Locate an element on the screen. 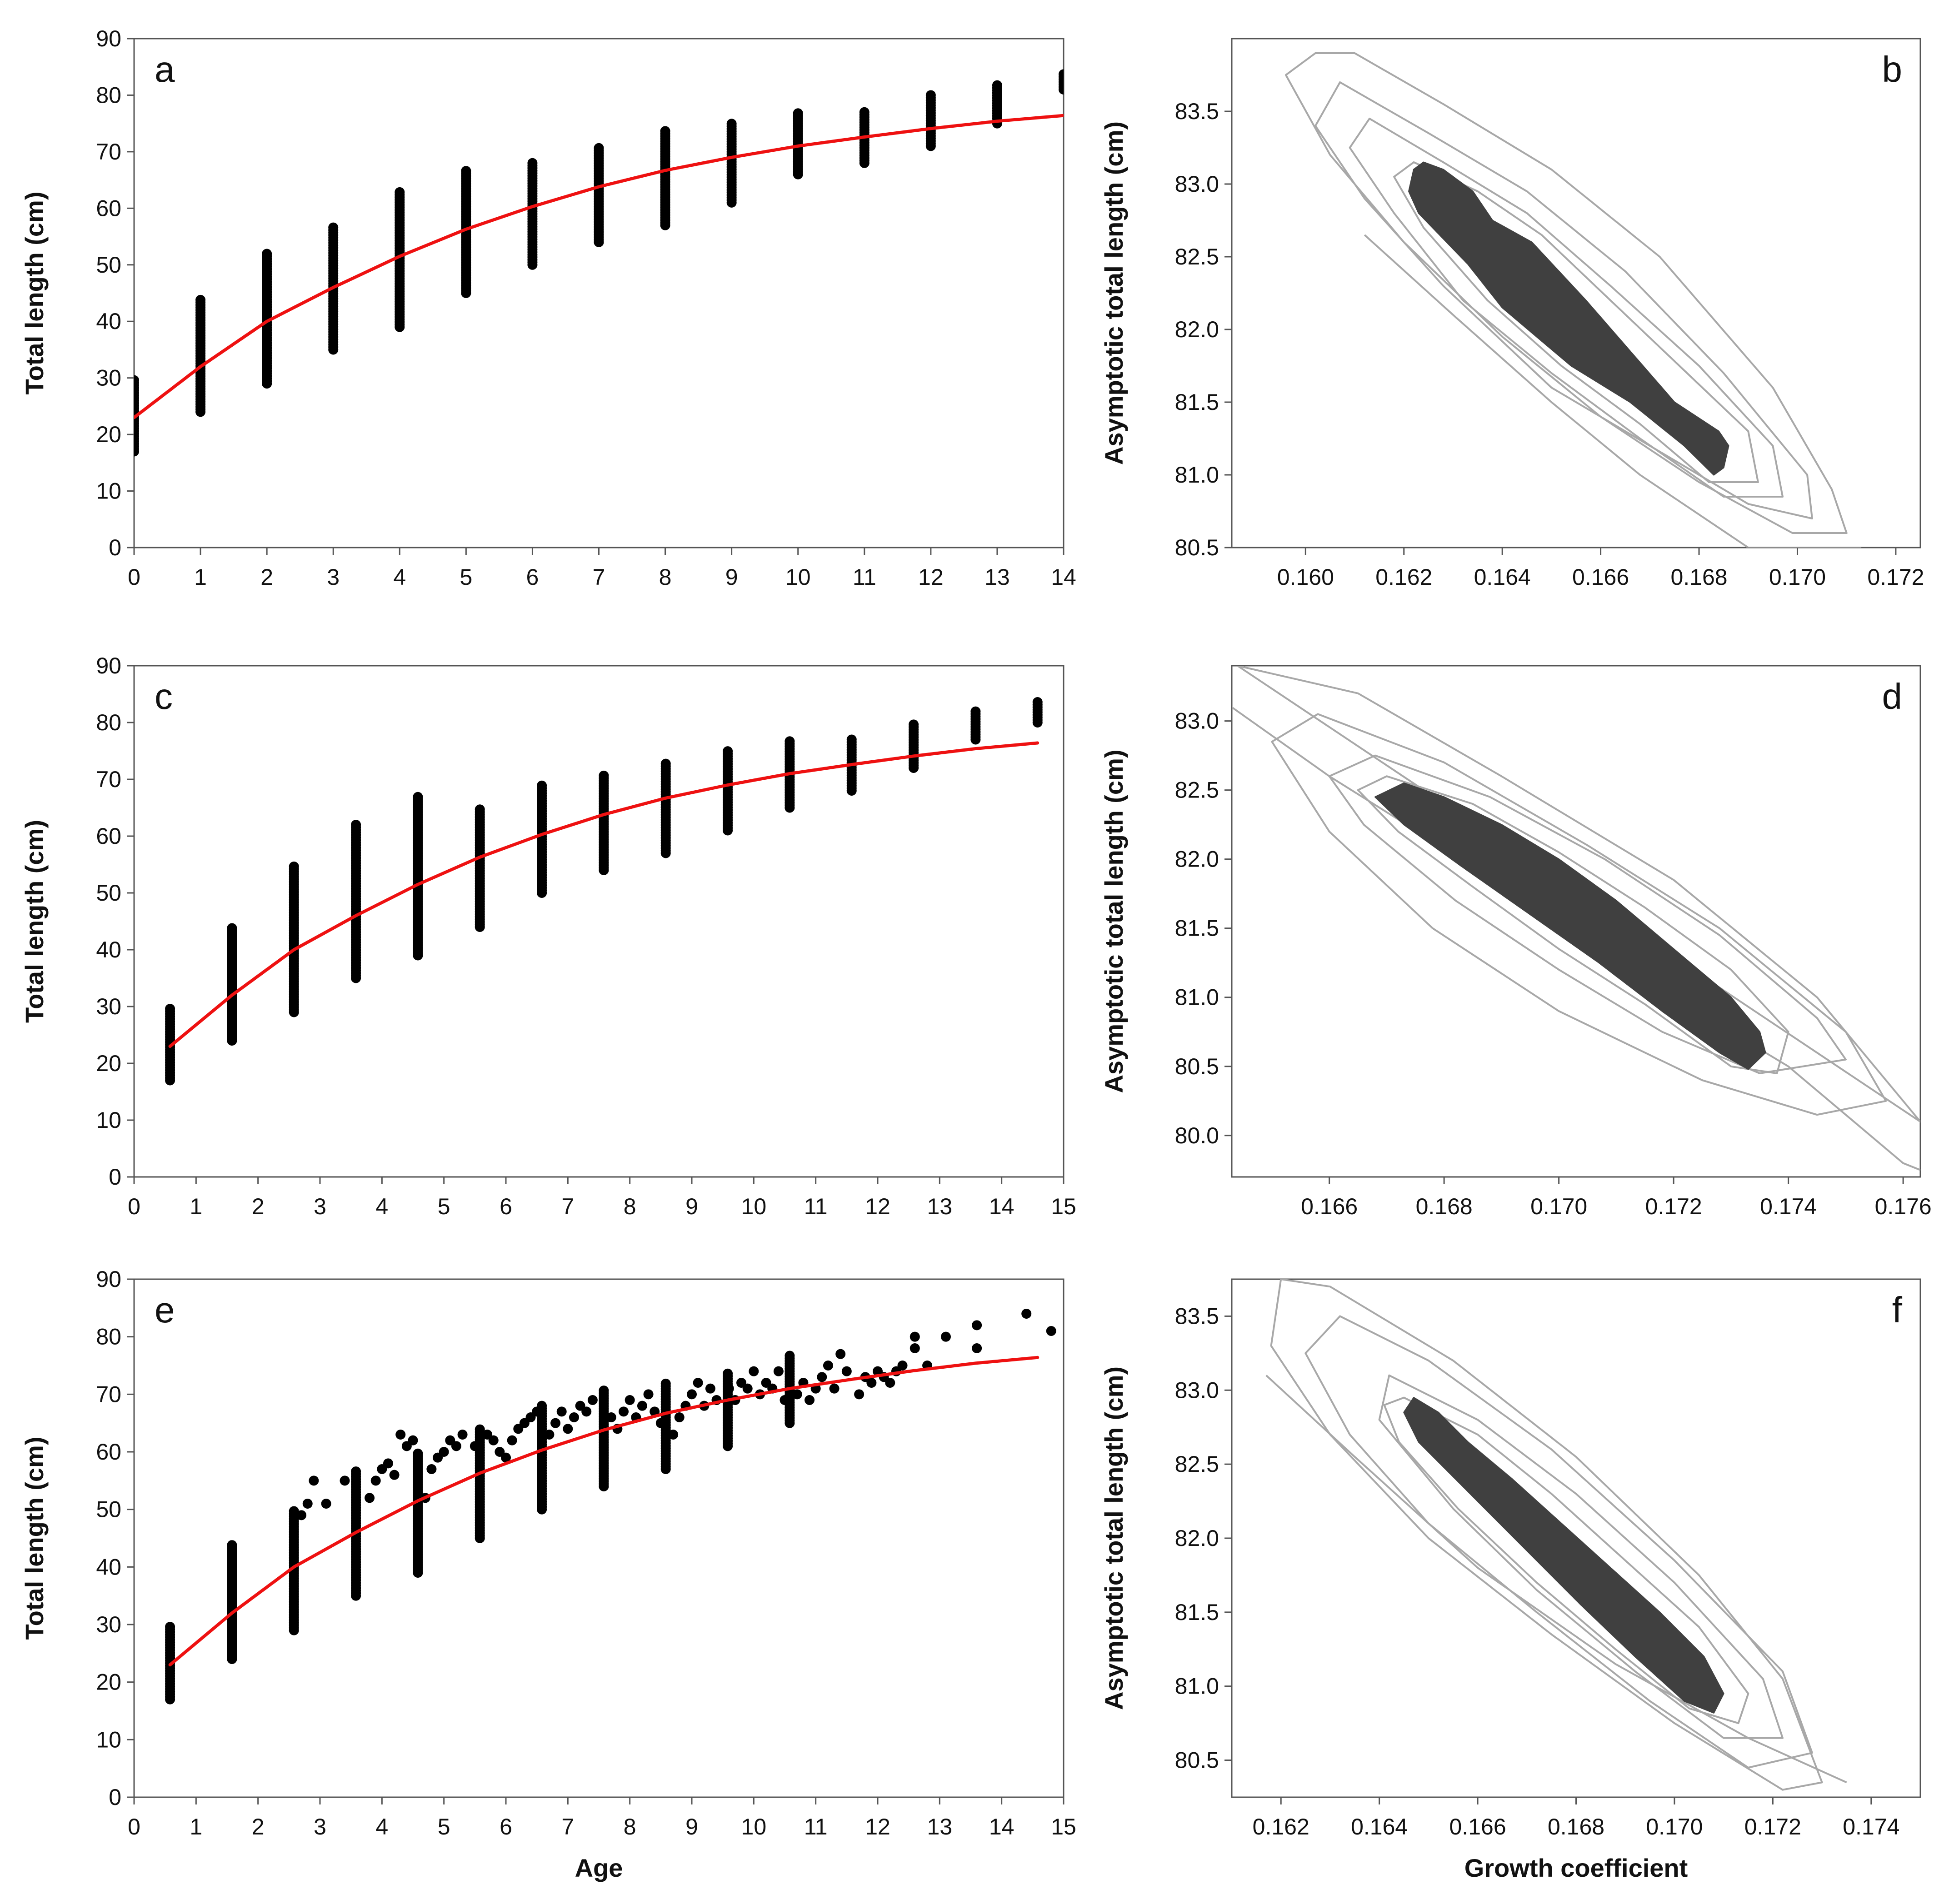 The height and width of the screenshot is (1904, 1949). x-tick-label: 0.166 is located at coordinates (1601, 577).